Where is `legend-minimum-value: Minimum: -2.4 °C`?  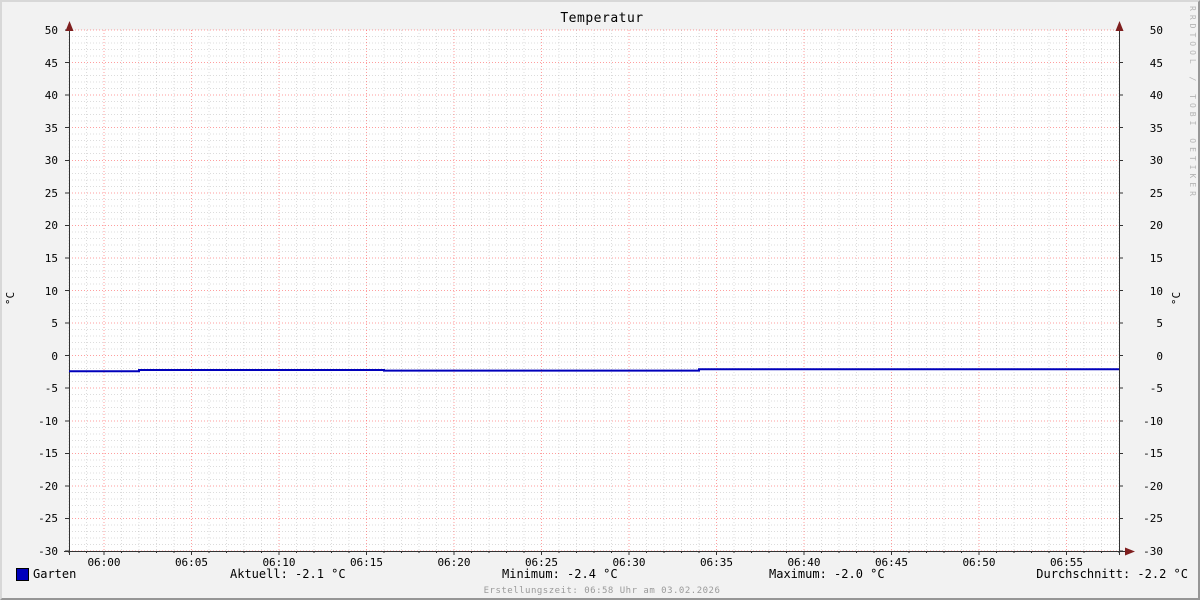
legend-minimum-value: Minimum: -2.4 °C is located at coordinates (560, 574).